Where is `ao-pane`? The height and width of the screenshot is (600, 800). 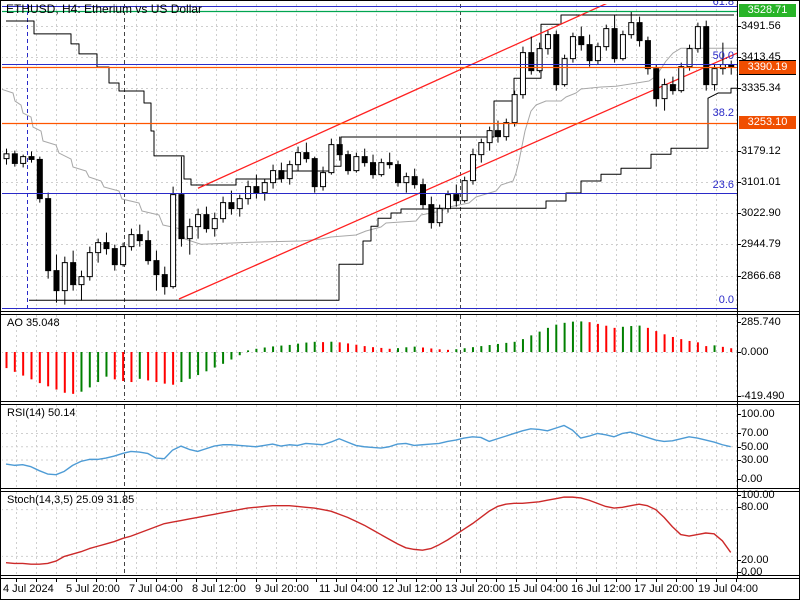 ao-pane is located at coordinates (369, 357).